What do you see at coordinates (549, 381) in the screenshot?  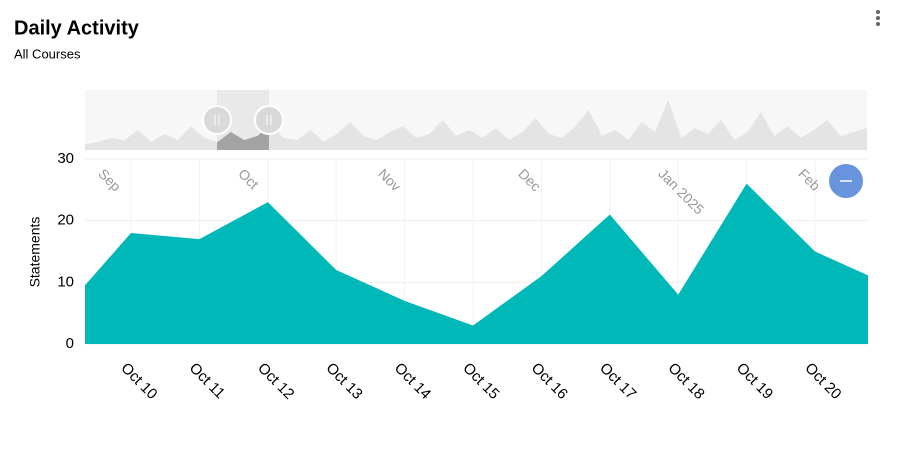 I see `x-tick-label: Oct 16` at bounding box center [549, 381].